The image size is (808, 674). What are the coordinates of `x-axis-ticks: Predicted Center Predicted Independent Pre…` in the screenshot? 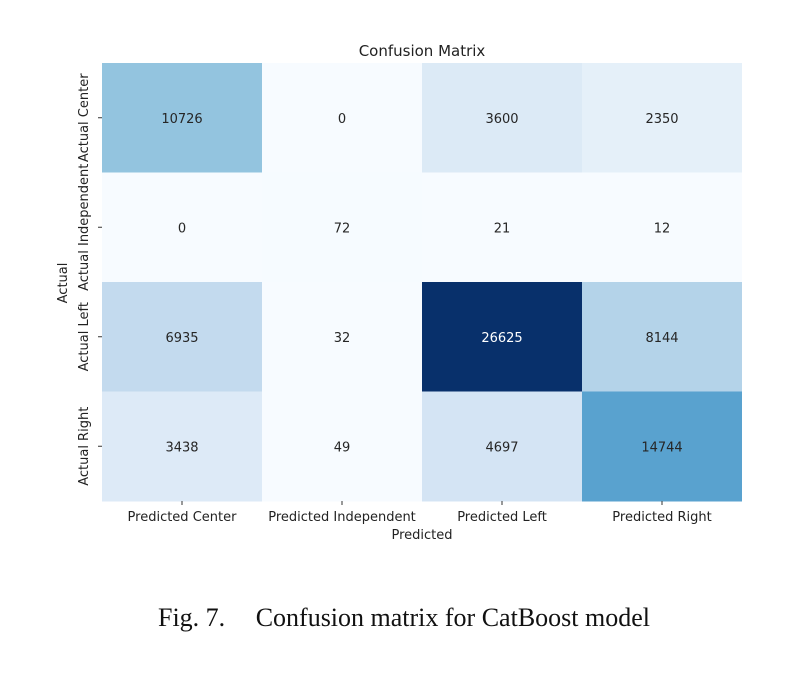 It's located at (420, 513).